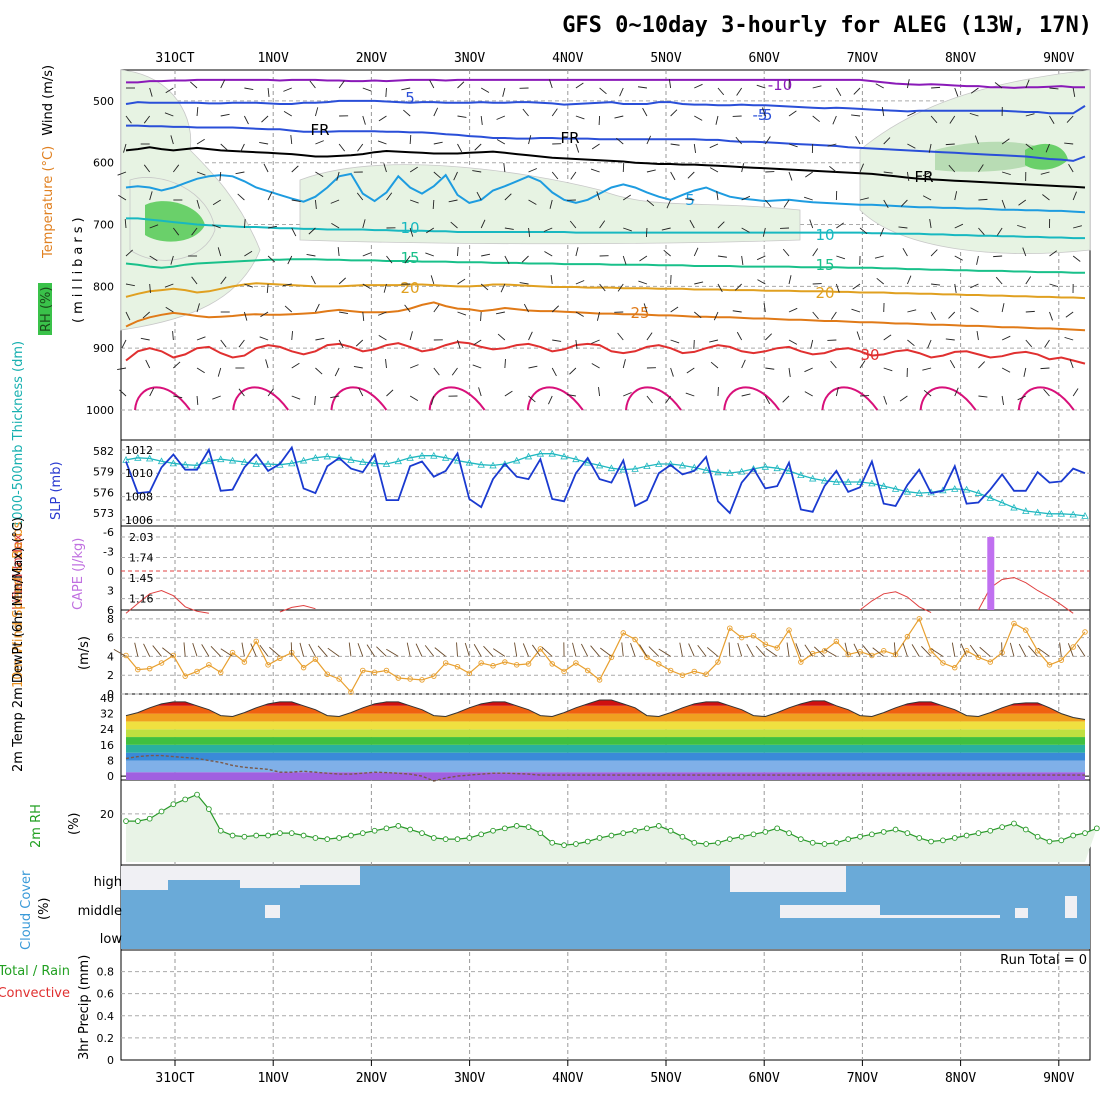  I want to click on temperature-contour, so click(605, 83).